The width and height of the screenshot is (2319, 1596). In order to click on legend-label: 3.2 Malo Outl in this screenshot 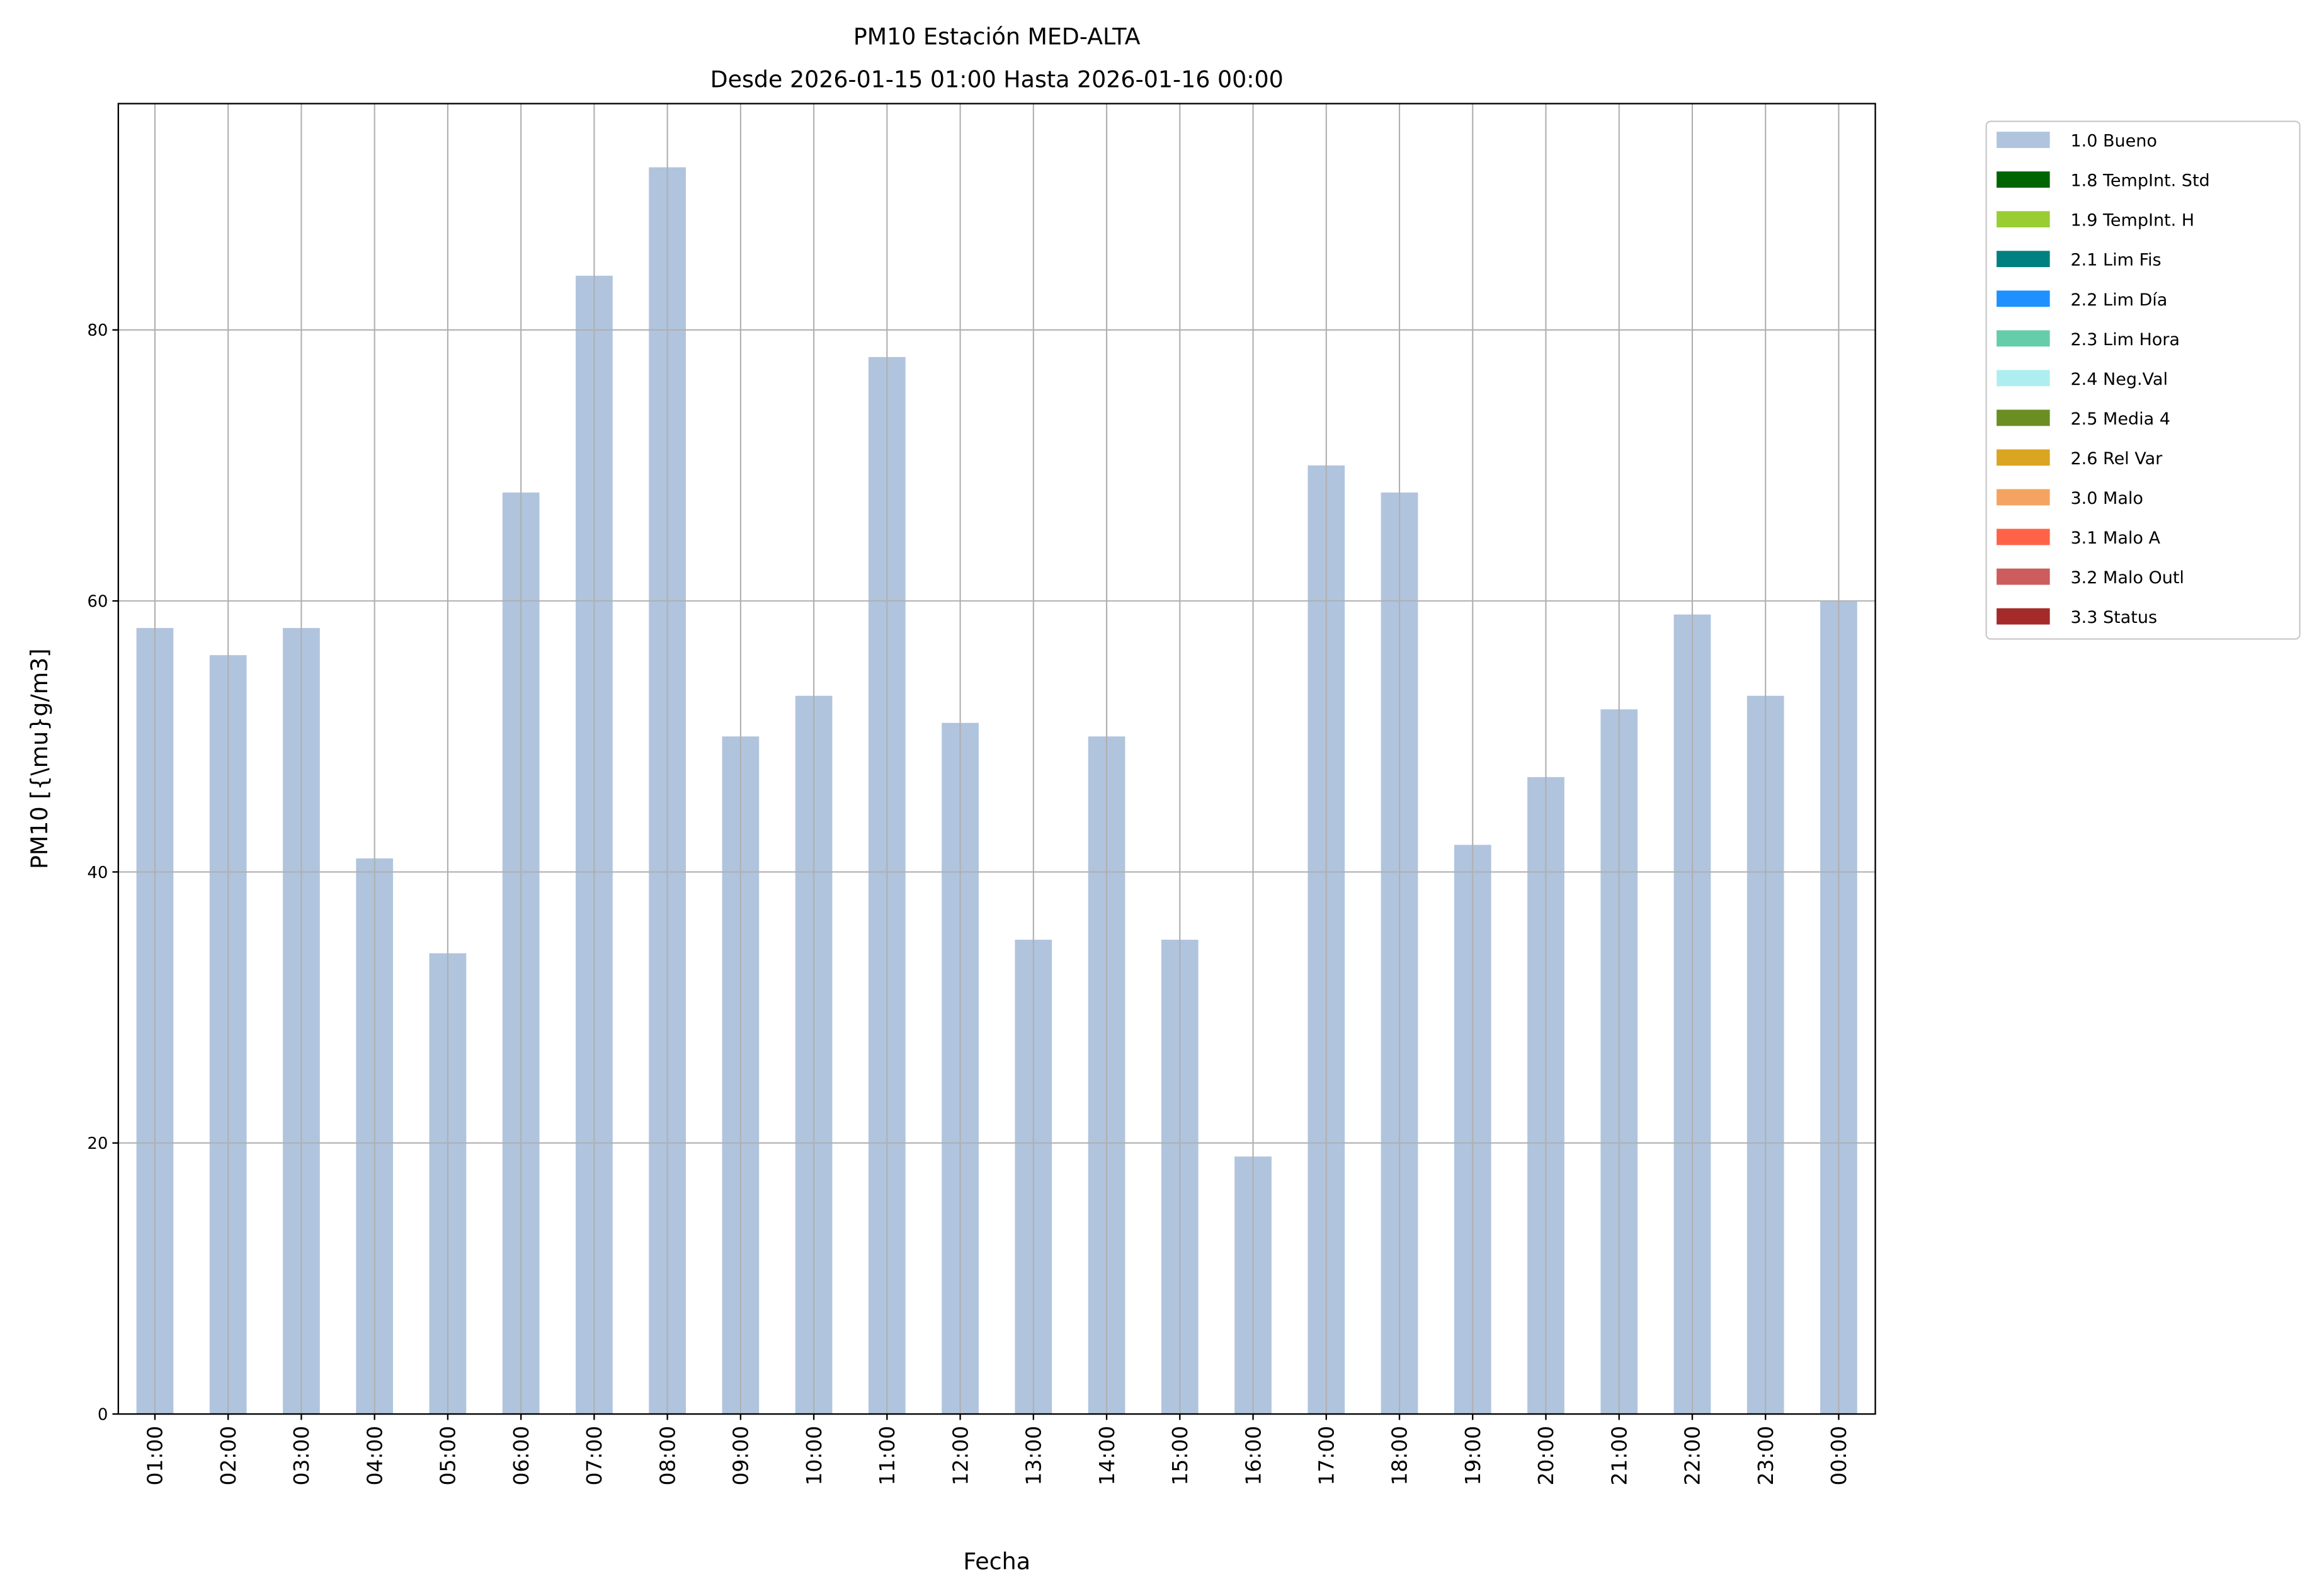, I will do `click(2127, 578)`.